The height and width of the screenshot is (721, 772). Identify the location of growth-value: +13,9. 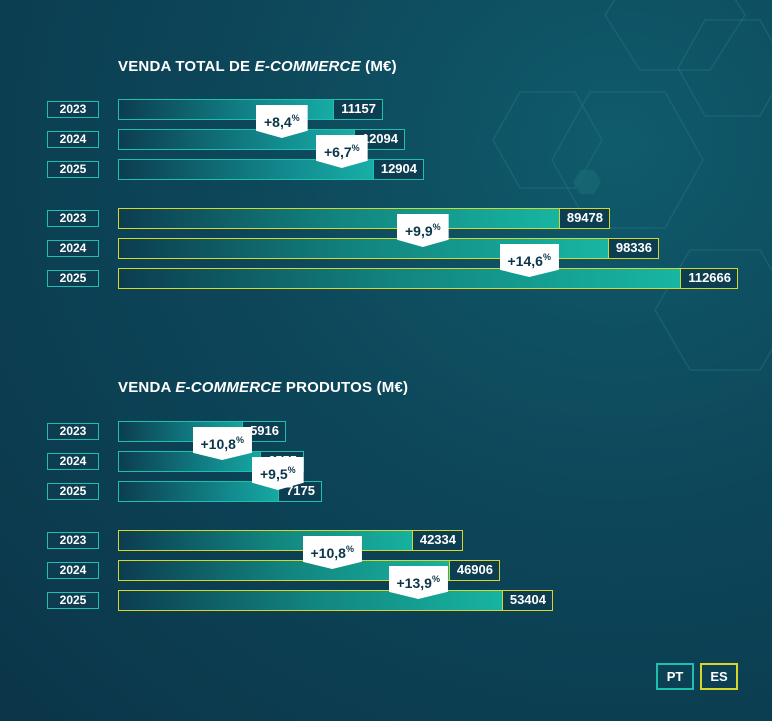
(414, 583).